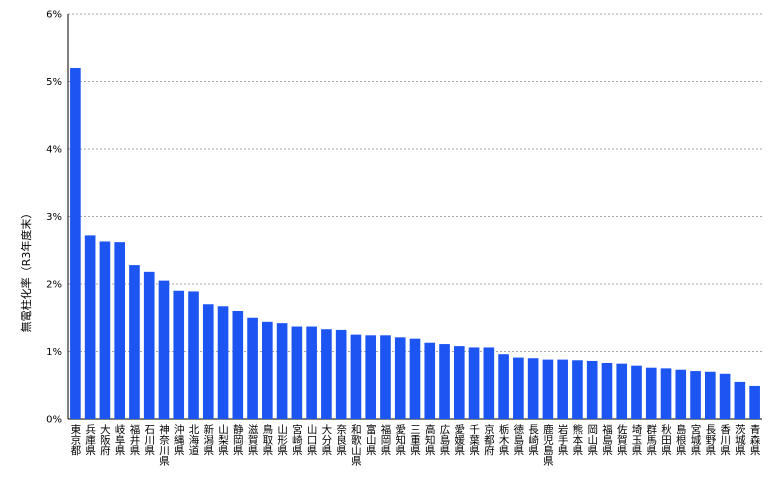  I want to click on y-tick-label: 0%, so click(54, 420).